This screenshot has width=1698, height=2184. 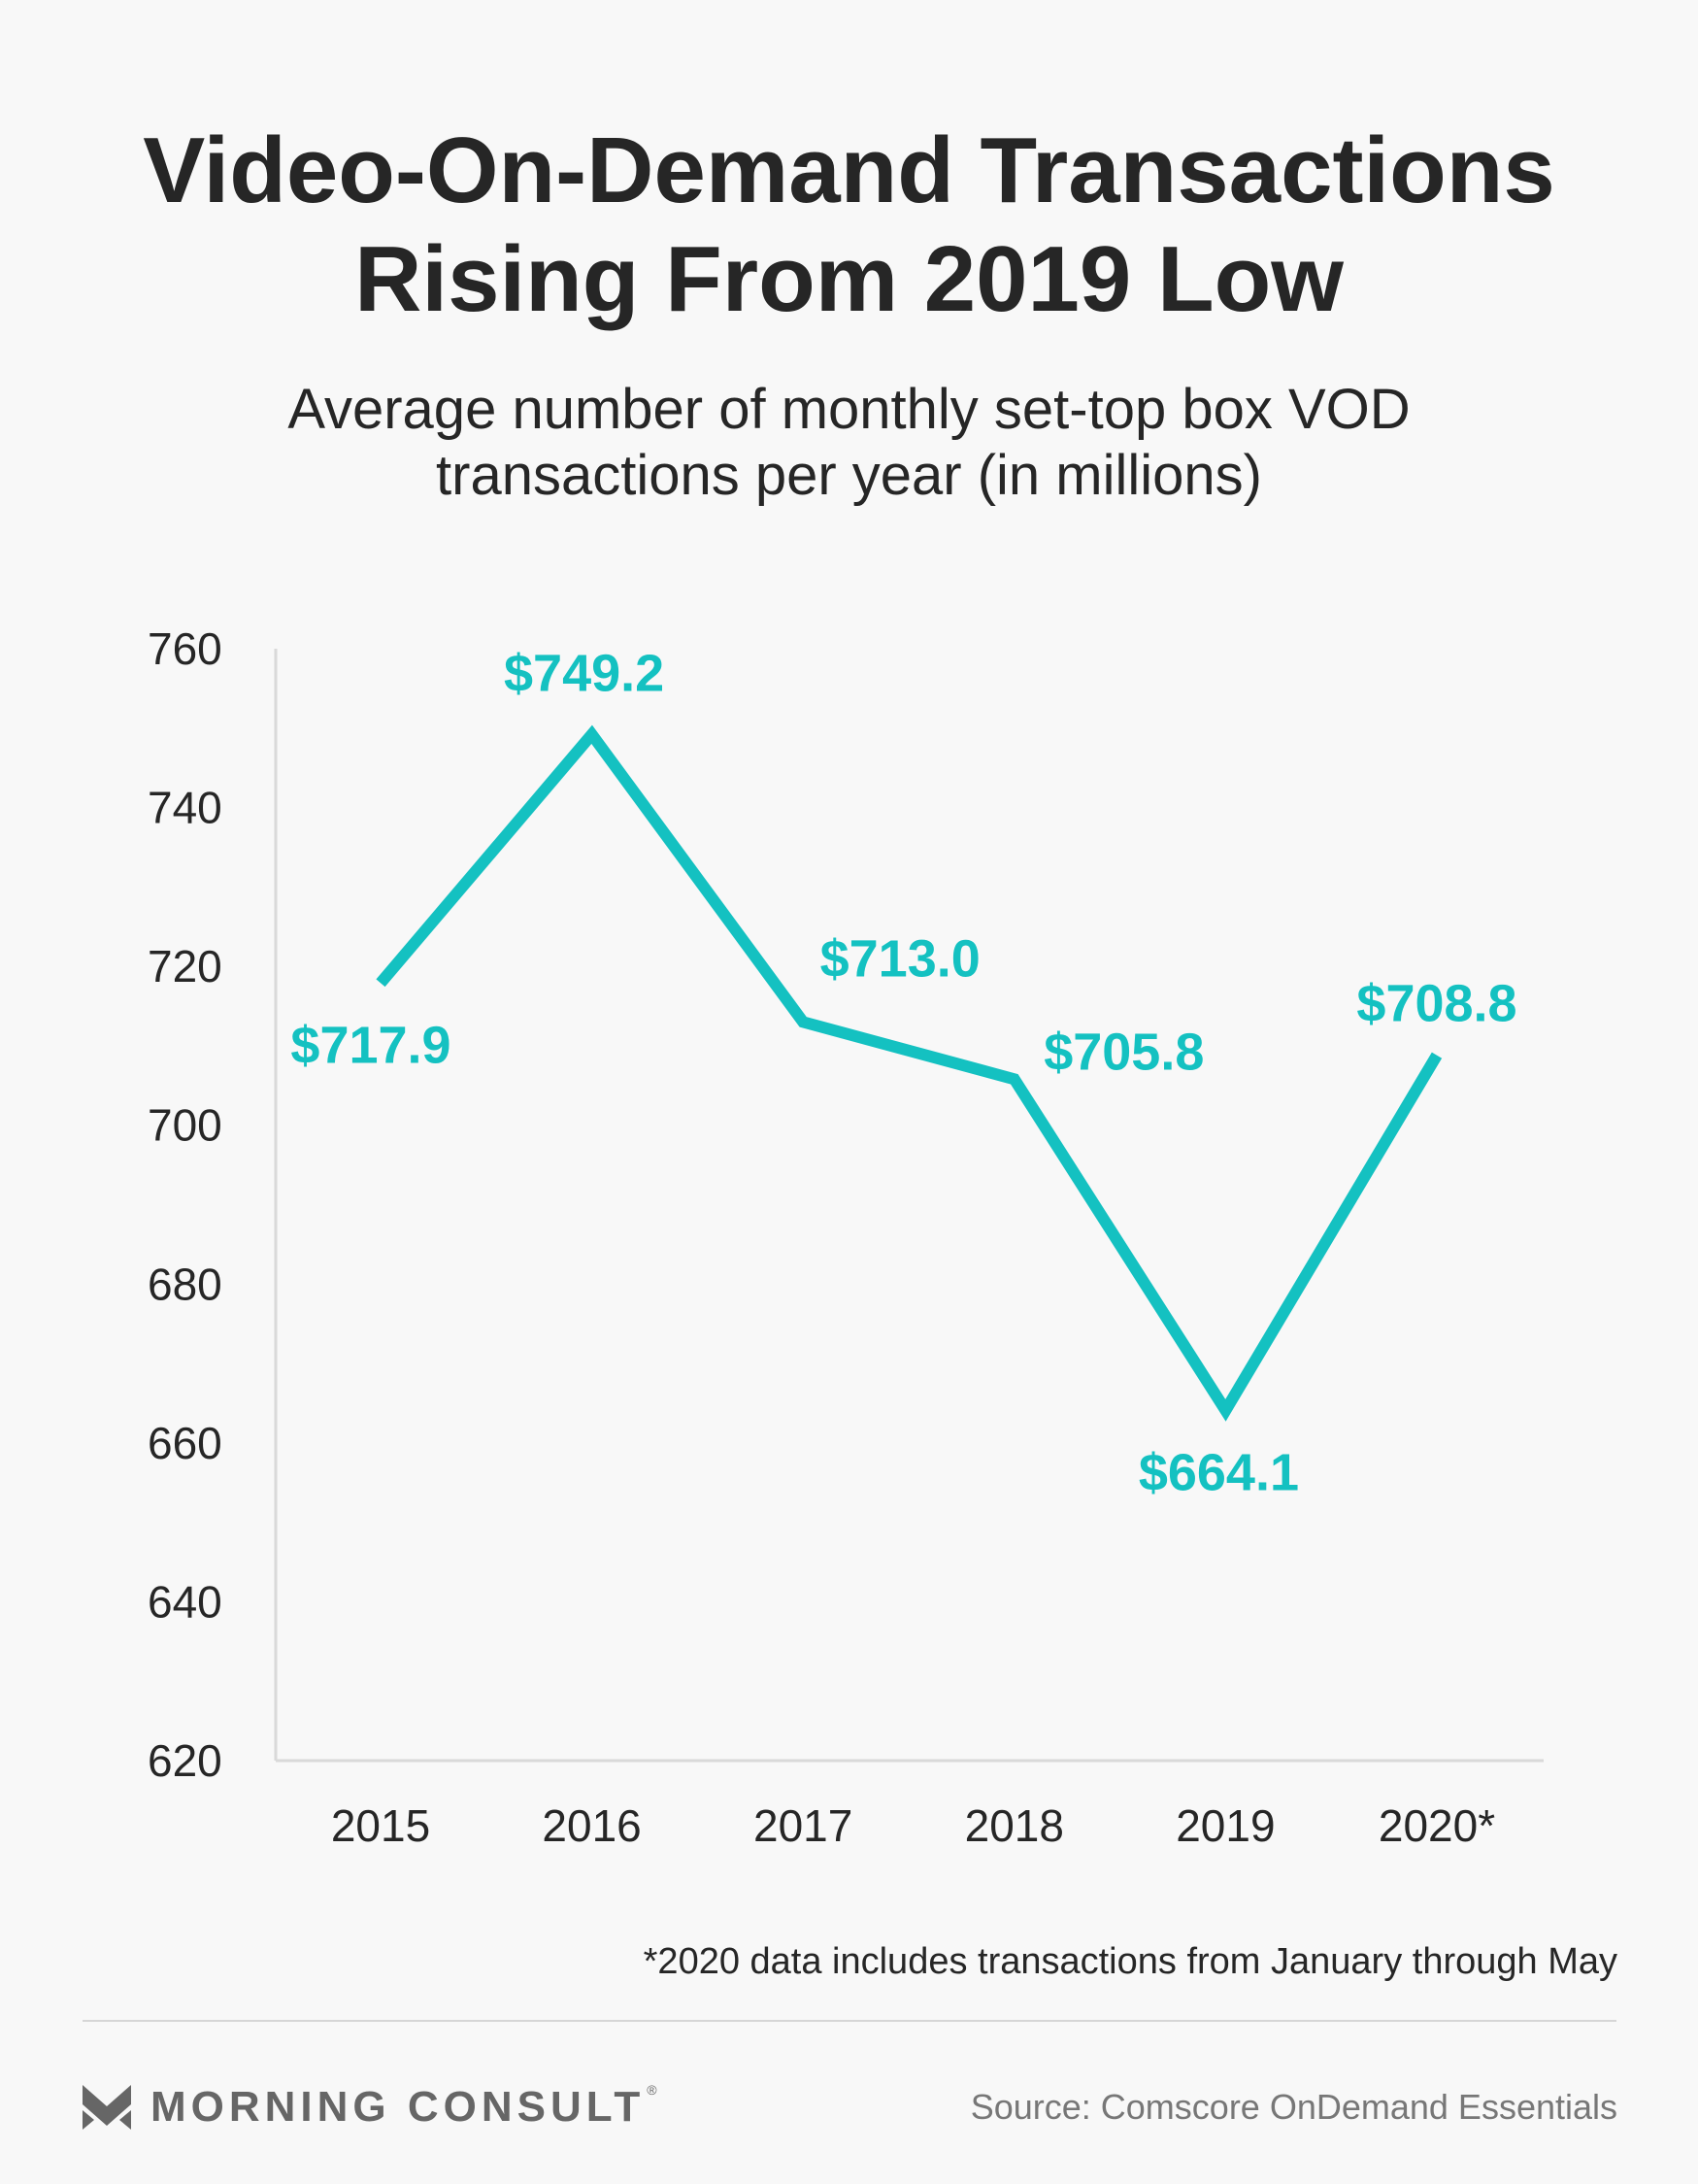 I want to click on x-tick-label: 2015, so click(x=380, y=1825).